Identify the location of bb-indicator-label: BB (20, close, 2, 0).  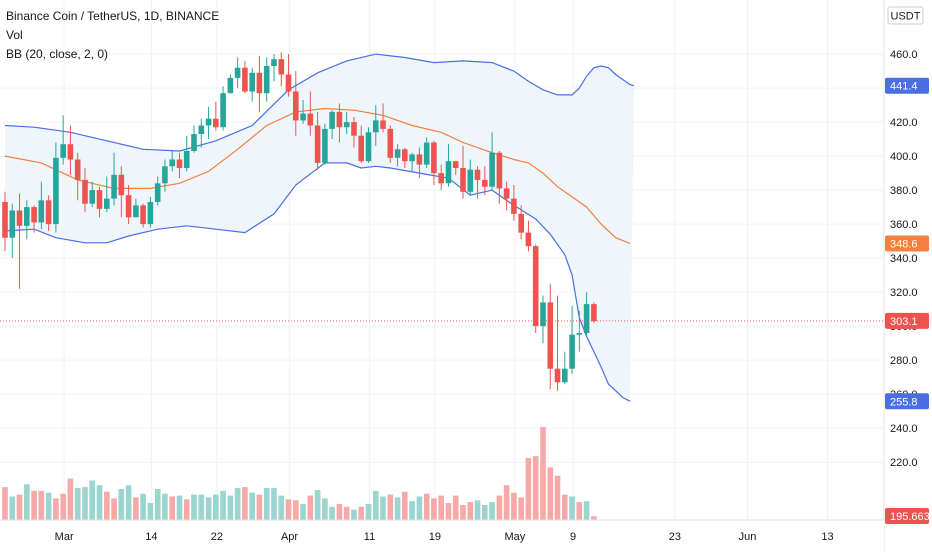
(57, 54).